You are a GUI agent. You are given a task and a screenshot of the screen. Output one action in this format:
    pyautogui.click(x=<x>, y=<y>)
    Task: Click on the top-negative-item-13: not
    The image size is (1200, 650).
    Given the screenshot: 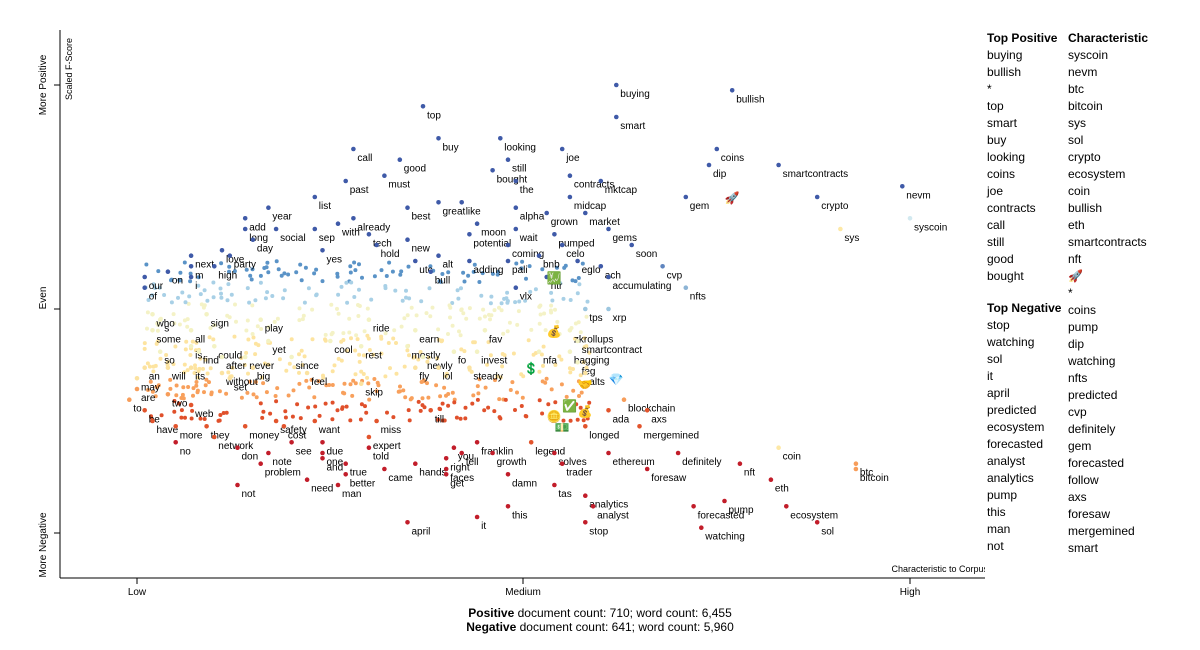 What is the action you would take?
    pyautogui.click(x=995, y=546)
    